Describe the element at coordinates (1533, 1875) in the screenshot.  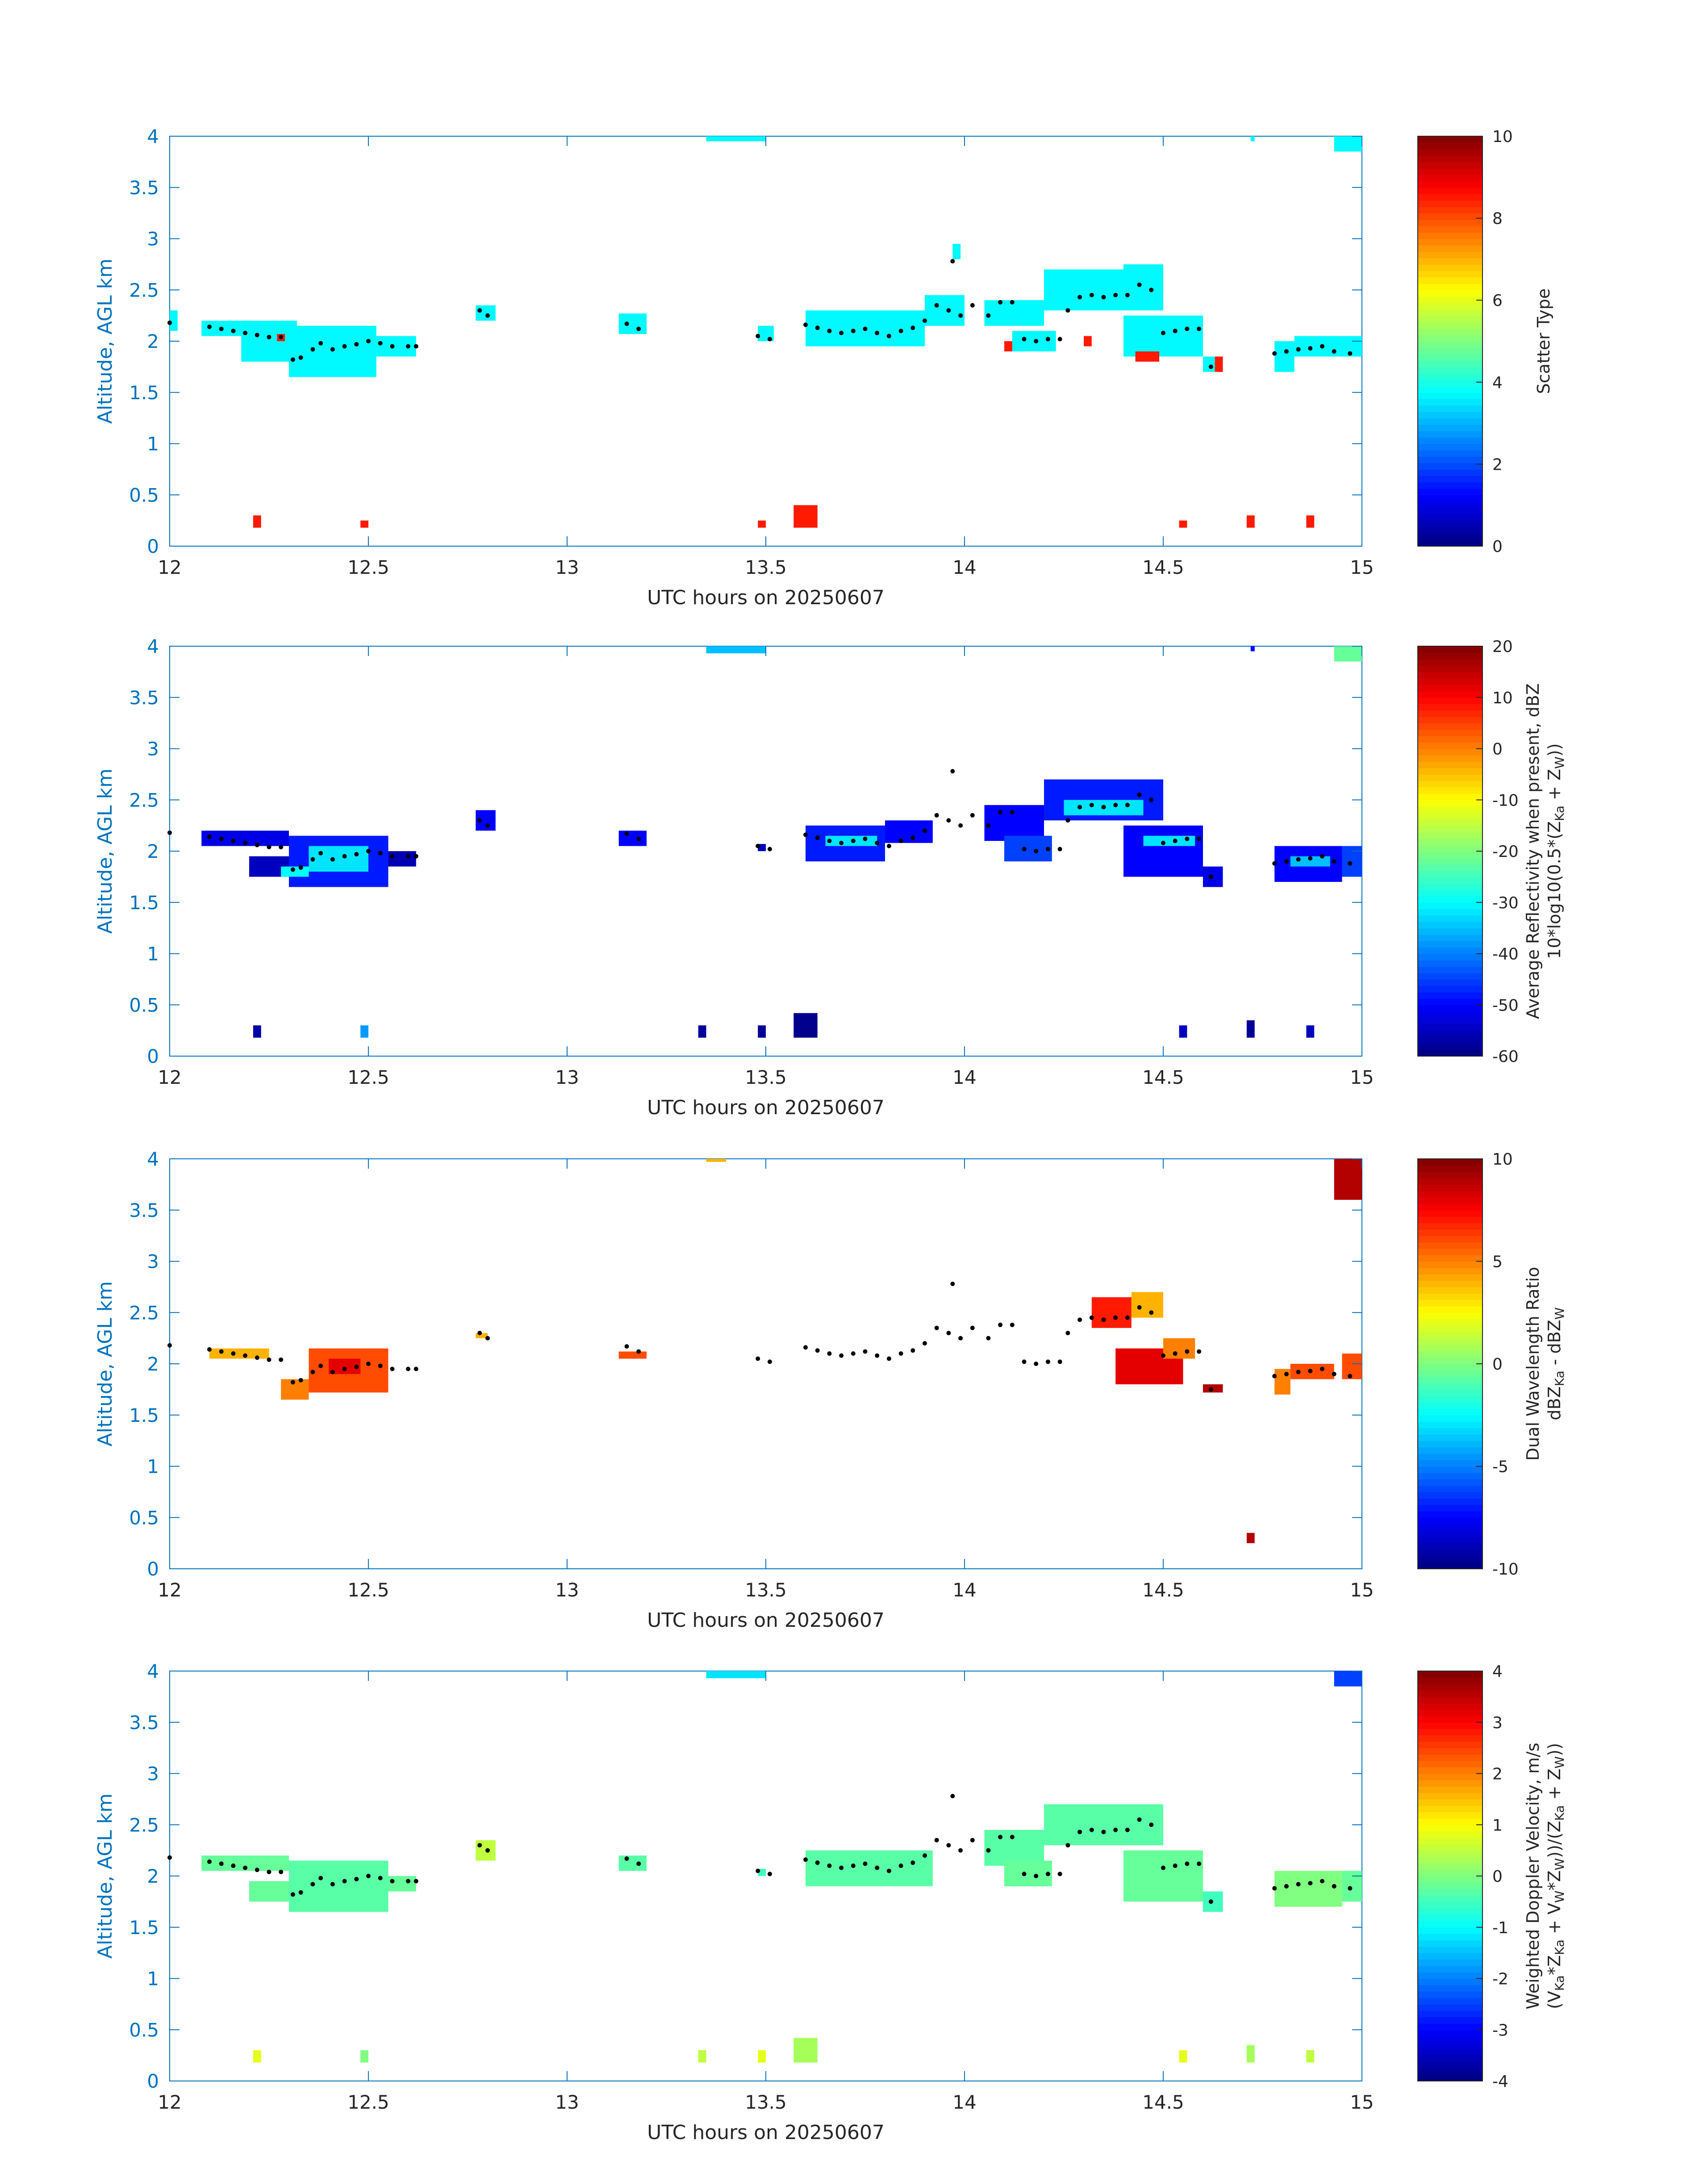
I see `colorbar-title: Weighted Doppler Velocity, m/s` at that location.